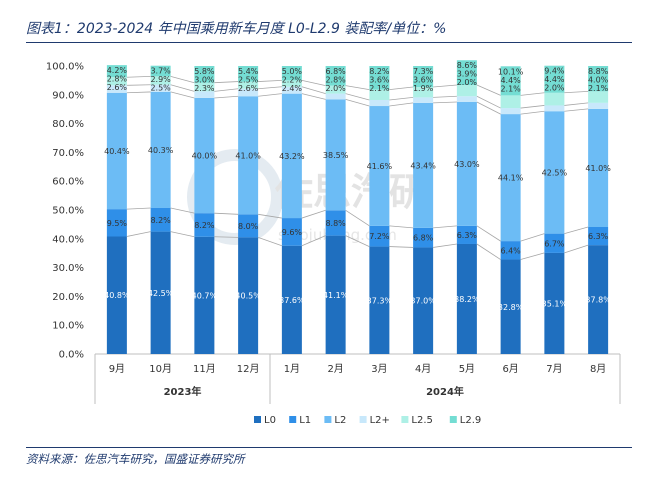 The width and height of the screenshot is (652, 479). I want to click on x-tick-label: 3月, so click(379, 369).